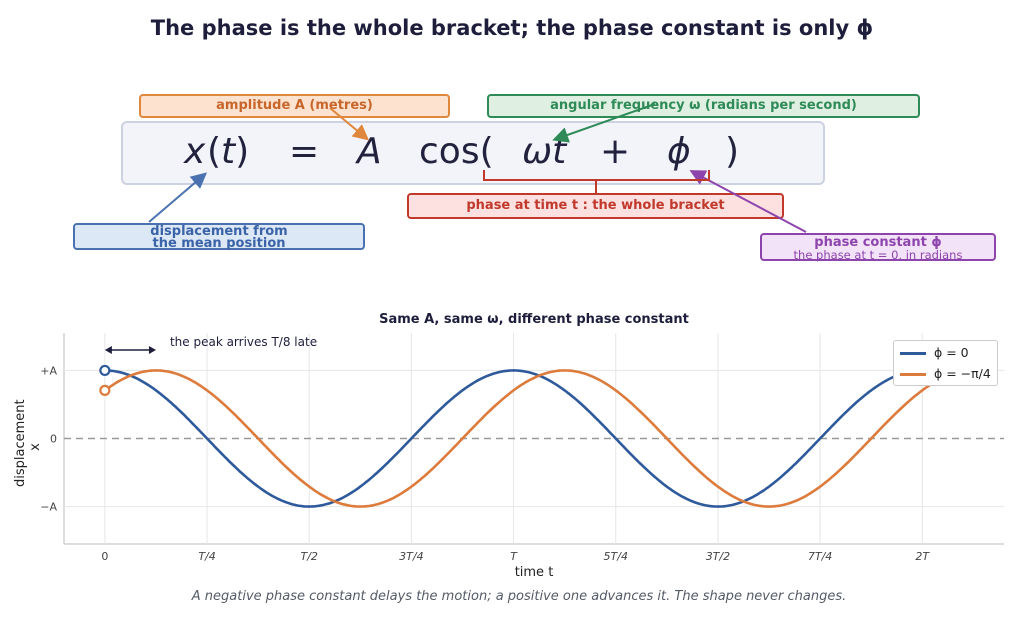 This screenshot has width=1024, height=623. I want to click on equation-box, so click(473, 153).